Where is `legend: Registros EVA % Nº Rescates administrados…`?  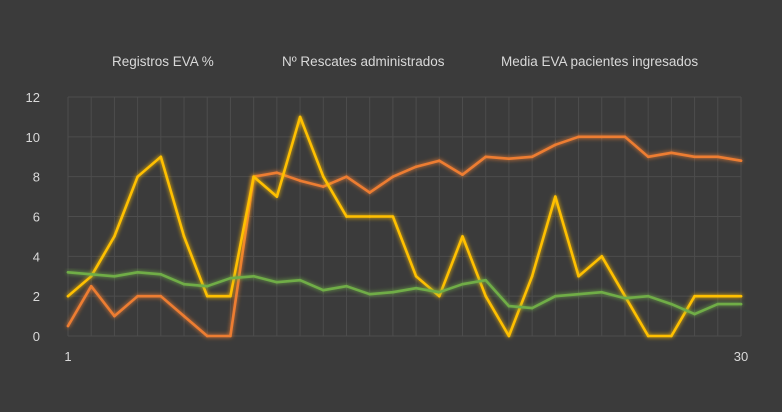 legend: Registros EVA % Nº Rescates administrados… is located at coordinates (384, 61).